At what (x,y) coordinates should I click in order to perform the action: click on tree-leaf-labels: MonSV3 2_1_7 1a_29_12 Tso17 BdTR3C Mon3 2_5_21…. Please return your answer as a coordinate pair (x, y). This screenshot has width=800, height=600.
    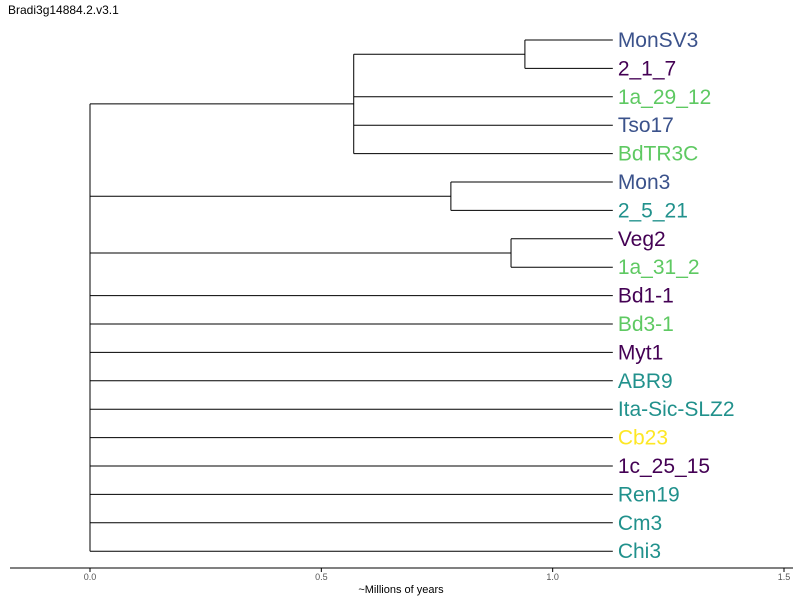
    Looking at the image, I should click on (676, 296).